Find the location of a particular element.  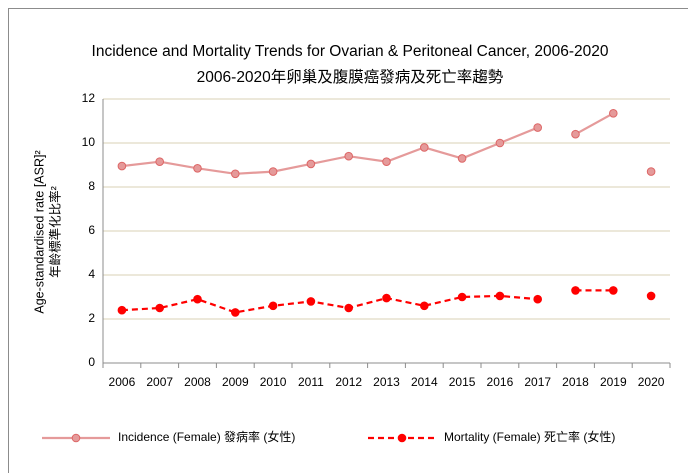

y-tick-label: 4 is located at coordinates (91, 274).